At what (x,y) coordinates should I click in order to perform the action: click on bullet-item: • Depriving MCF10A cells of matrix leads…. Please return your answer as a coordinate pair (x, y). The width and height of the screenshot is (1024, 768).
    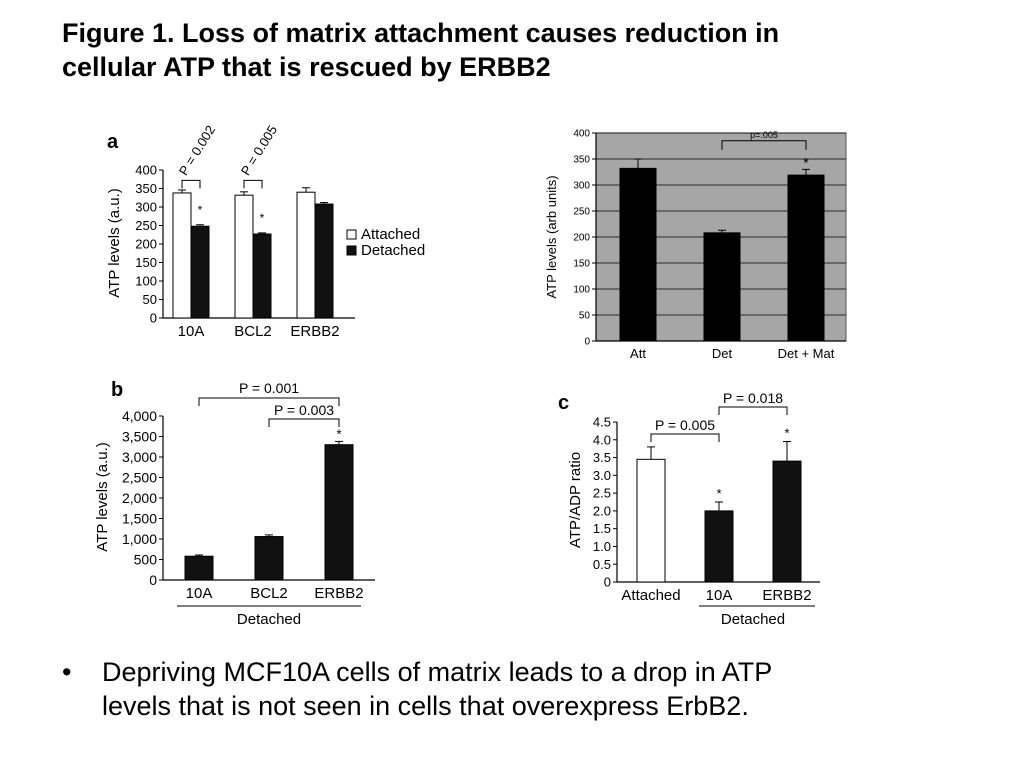
    Looking at the image, I should click on (502, 689).